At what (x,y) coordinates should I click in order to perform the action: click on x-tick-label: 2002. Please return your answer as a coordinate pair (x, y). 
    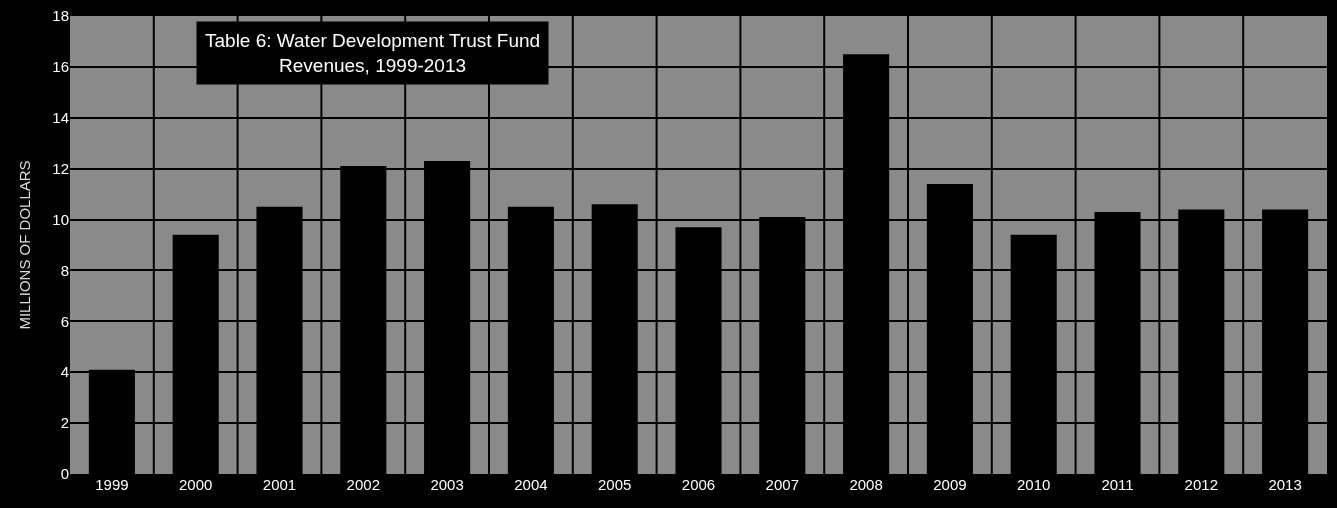
    Looking at the image, I should click on (363, 484).